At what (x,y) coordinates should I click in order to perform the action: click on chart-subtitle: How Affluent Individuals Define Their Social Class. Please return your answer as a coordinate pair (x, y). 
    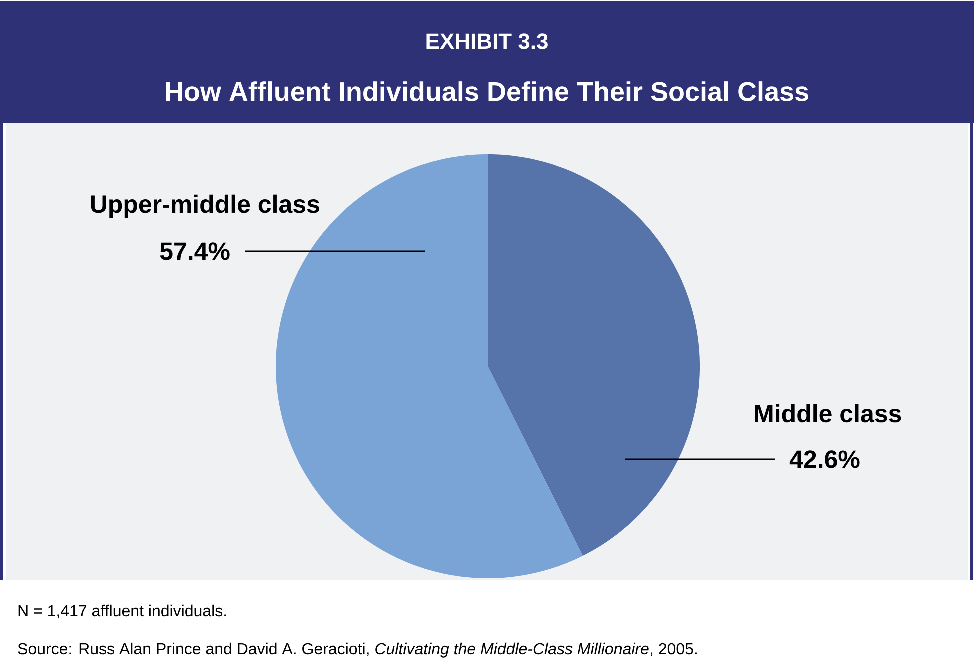
    Looking at the image, I should click on (487, 92).